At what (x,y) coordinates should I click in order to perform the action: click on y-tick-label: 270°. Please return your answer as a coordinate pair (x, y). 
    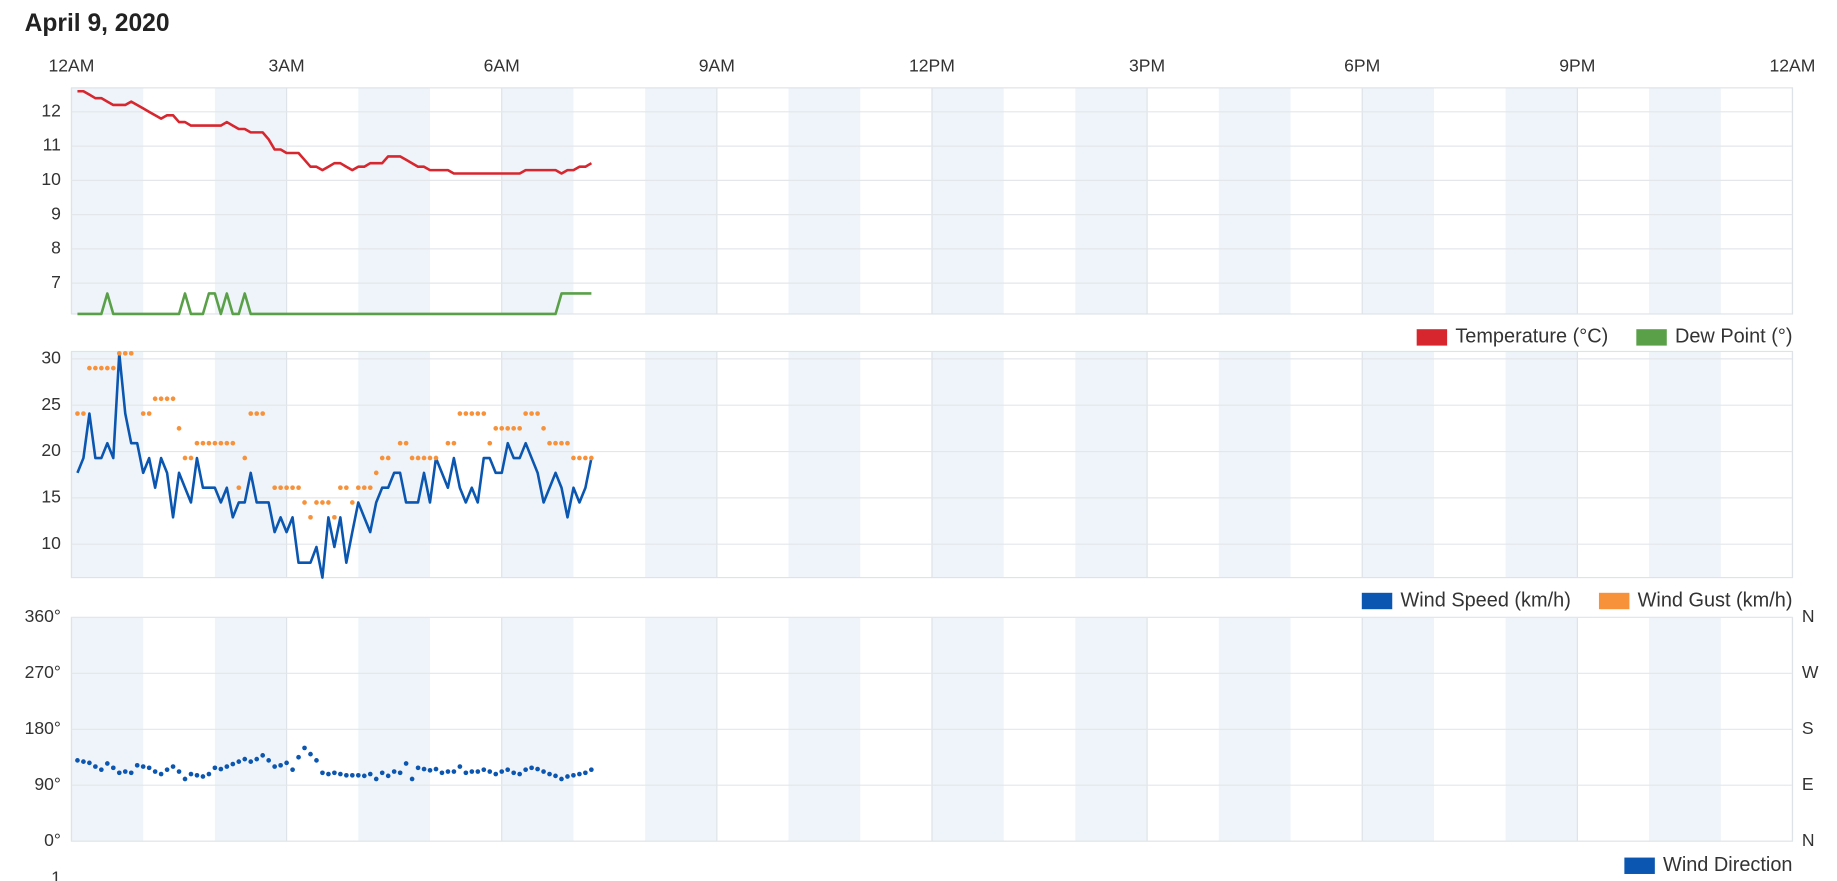
    Looking at the image, I should click on (43, 672).